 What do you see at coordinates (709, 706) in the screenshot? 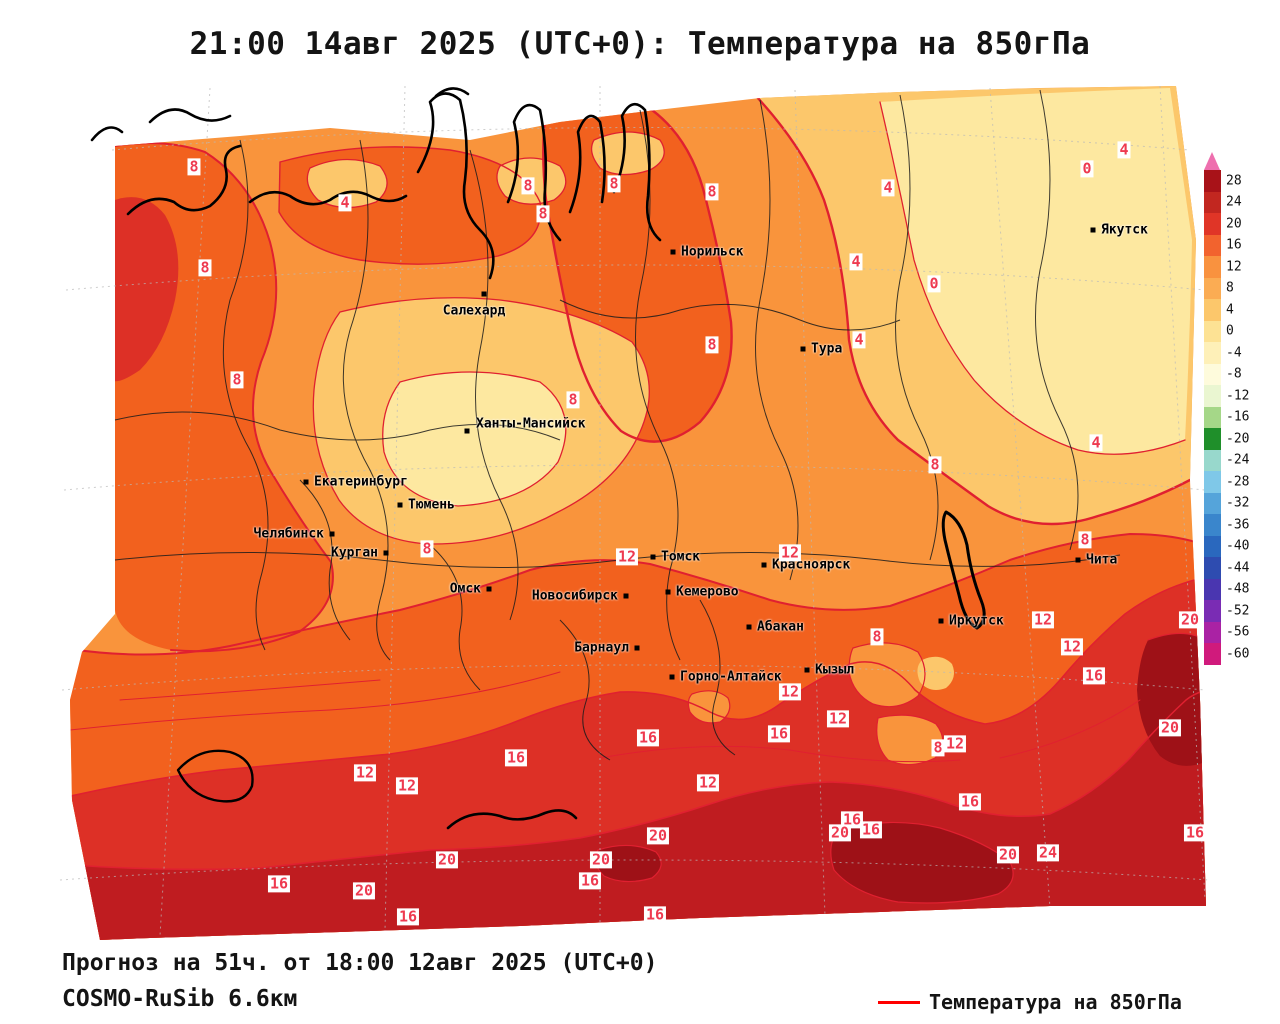
I see `temp-band-8-altai` at bounding box center [709, 706].